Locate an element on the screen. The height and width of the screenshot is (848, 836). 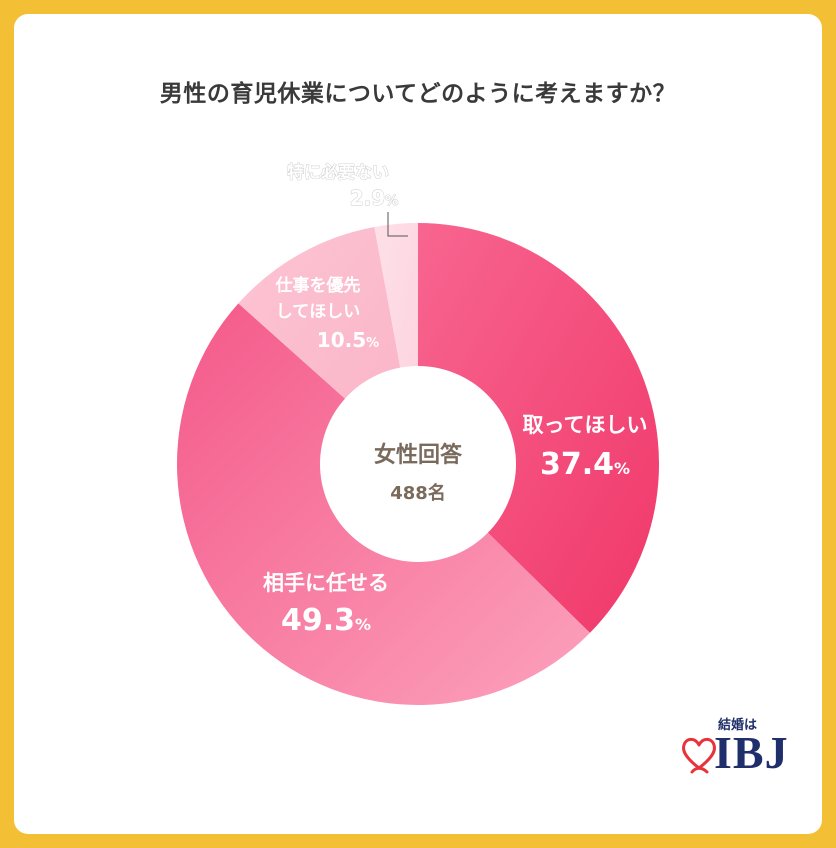
slice-torite is located at coordinates (538, 428).